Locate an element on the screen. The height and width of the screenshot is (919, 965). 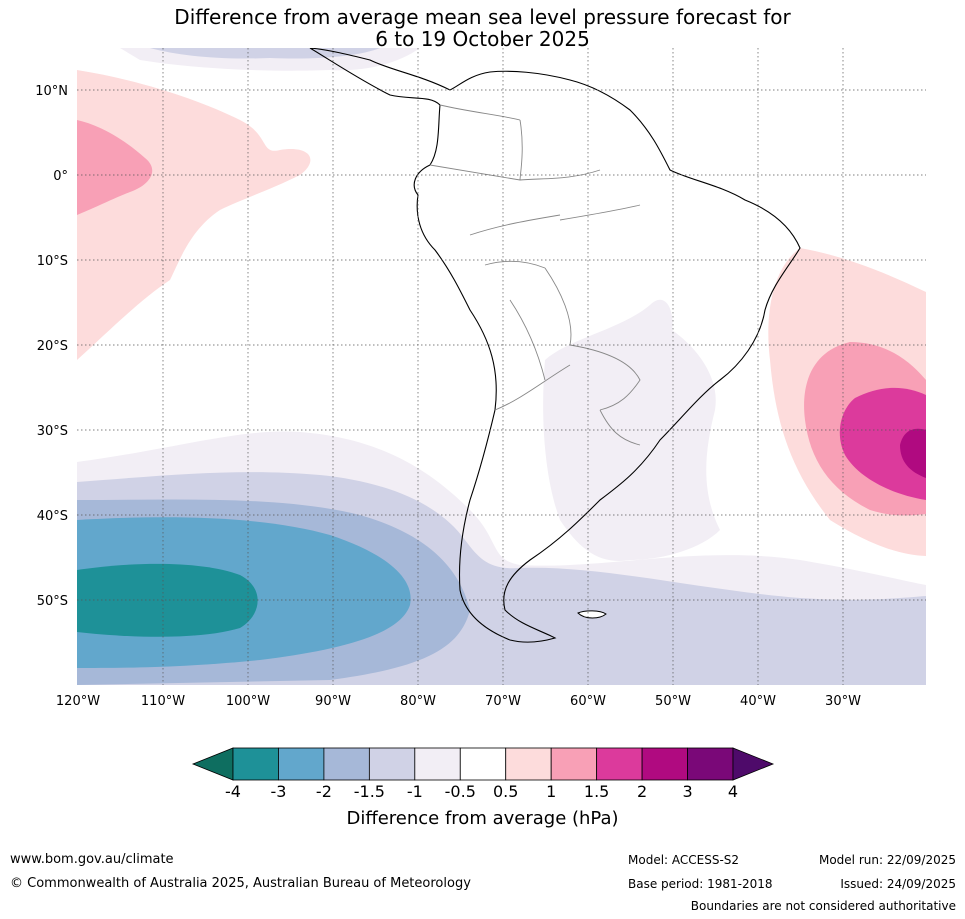
lon-label-100w: 100°W is located at coordinates (248, 701).